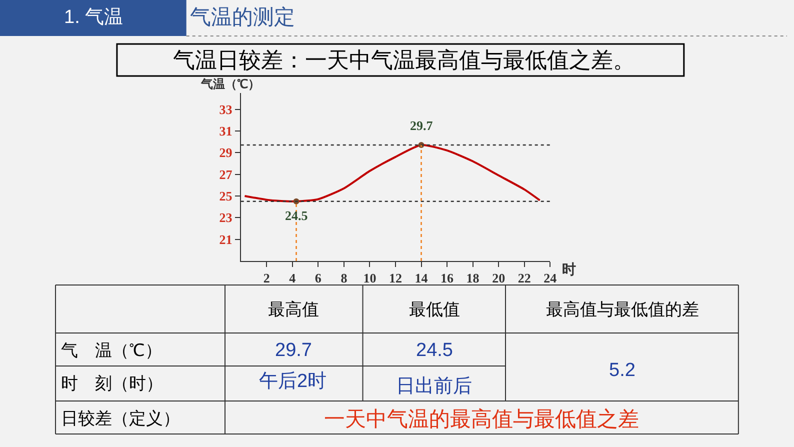 The image size is (794, 447). I want to click on annotation: 29.7, so click(422, 125).